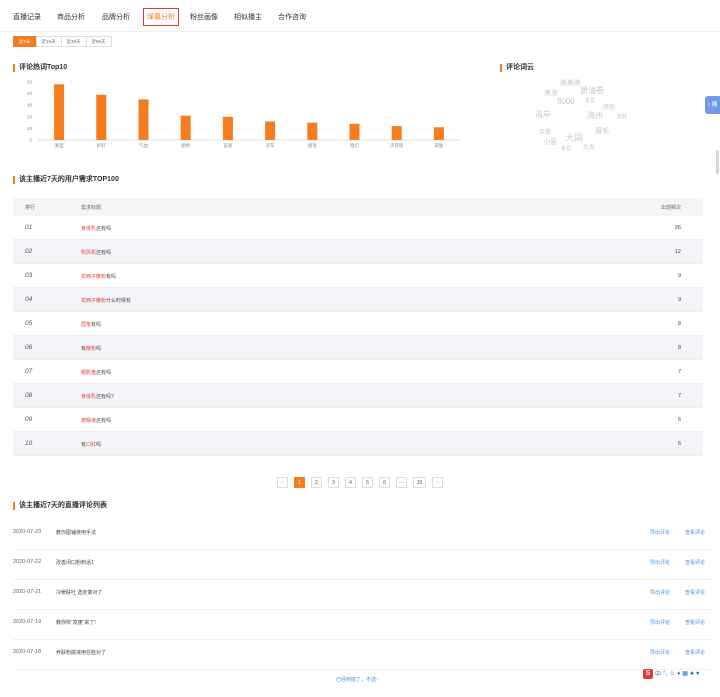 This screenshot has height=697, width=720. I want to click on table-row: 01 身体乳还有吗 26, so click(358, 228).